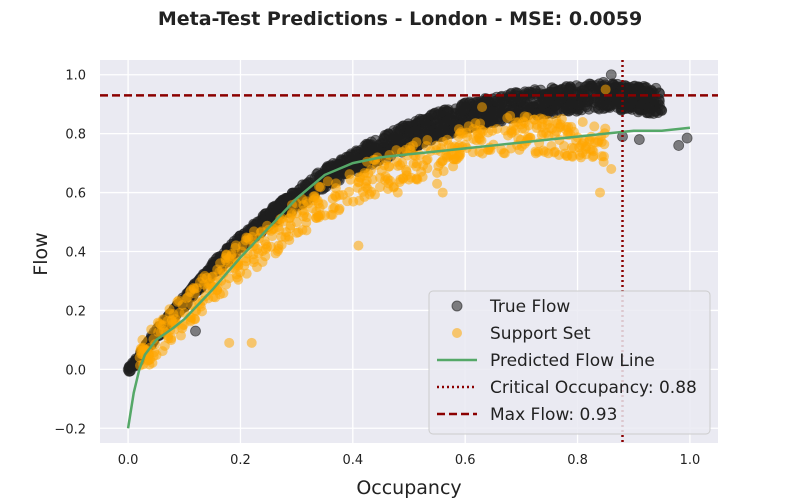  What do you see at coordinates (408, 488) in the screenshot?
I see `x-axis-label: Occupancy` at bounding box center [408, 488].